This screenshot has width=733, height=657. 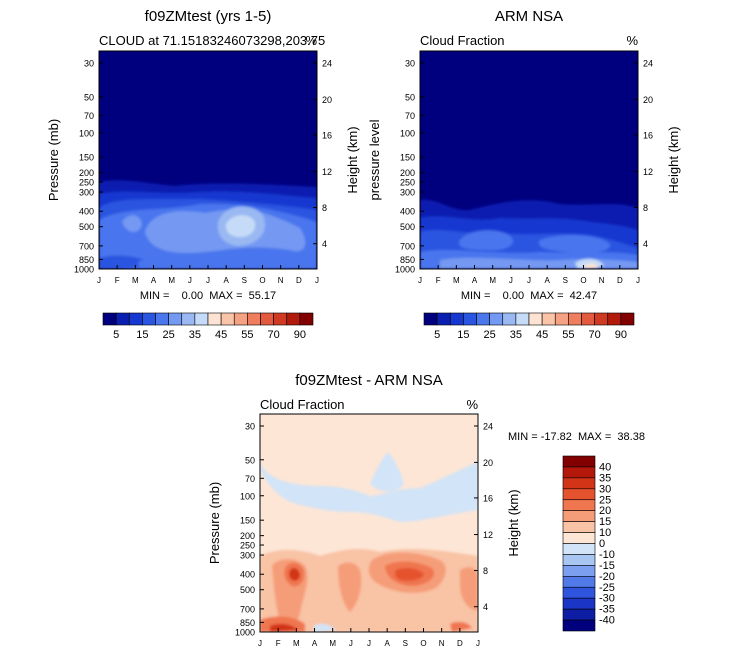 What do you see at coordinates (490, 335) in the screenshot?
I see `colorbar-label: 25` at bounding box center [490, 335].